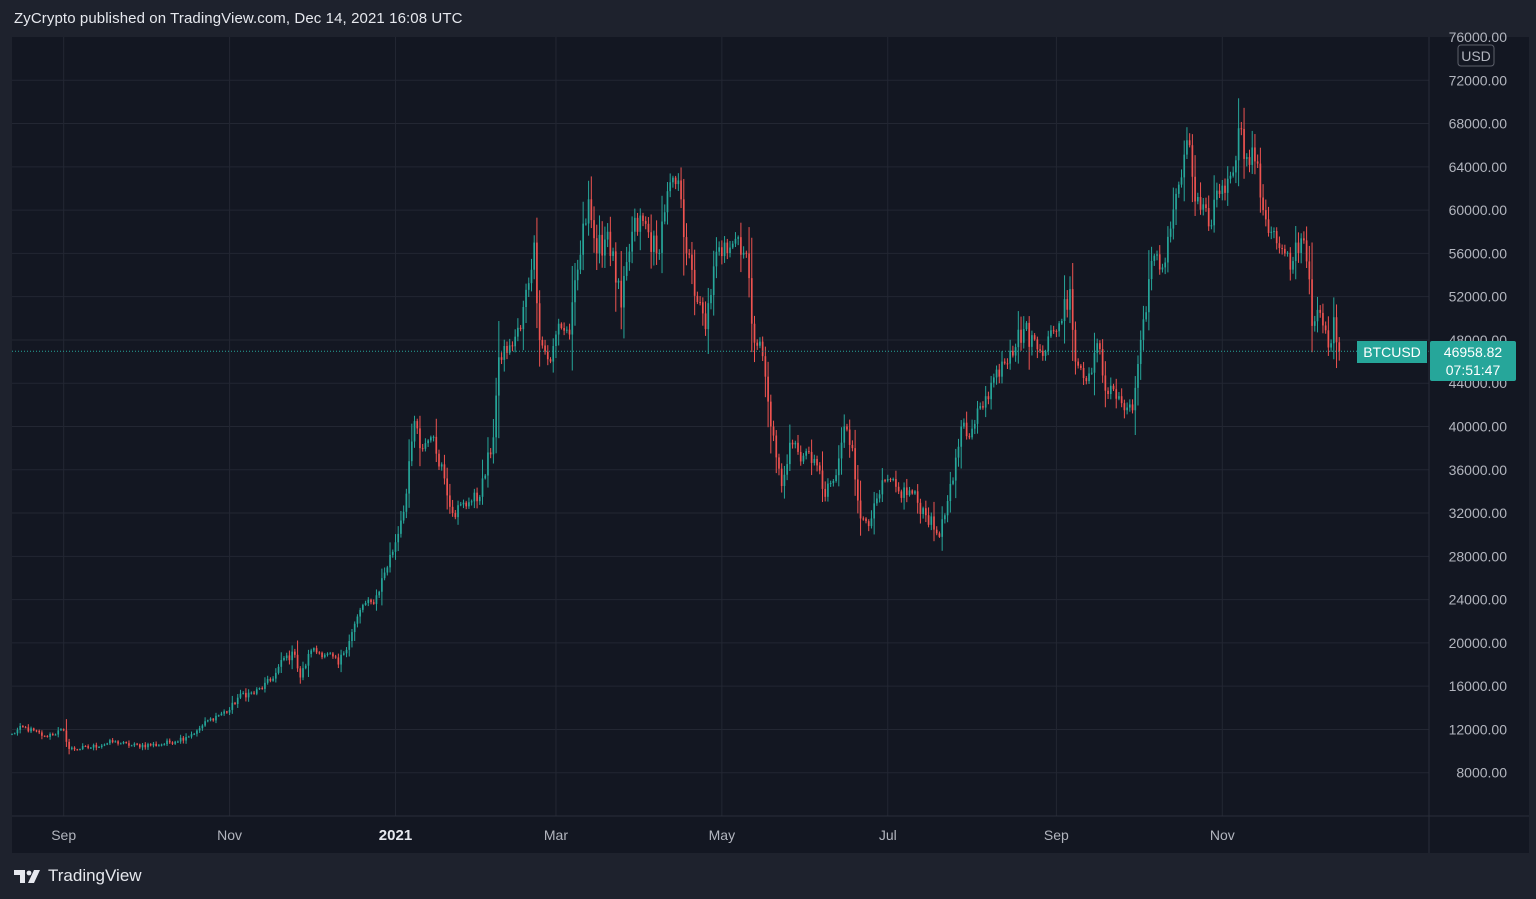  What do you see at coordinates (1478, 124) in the screenshot?
I see `price-tick-label: 68000.00` at bounding box center [1478, 124].